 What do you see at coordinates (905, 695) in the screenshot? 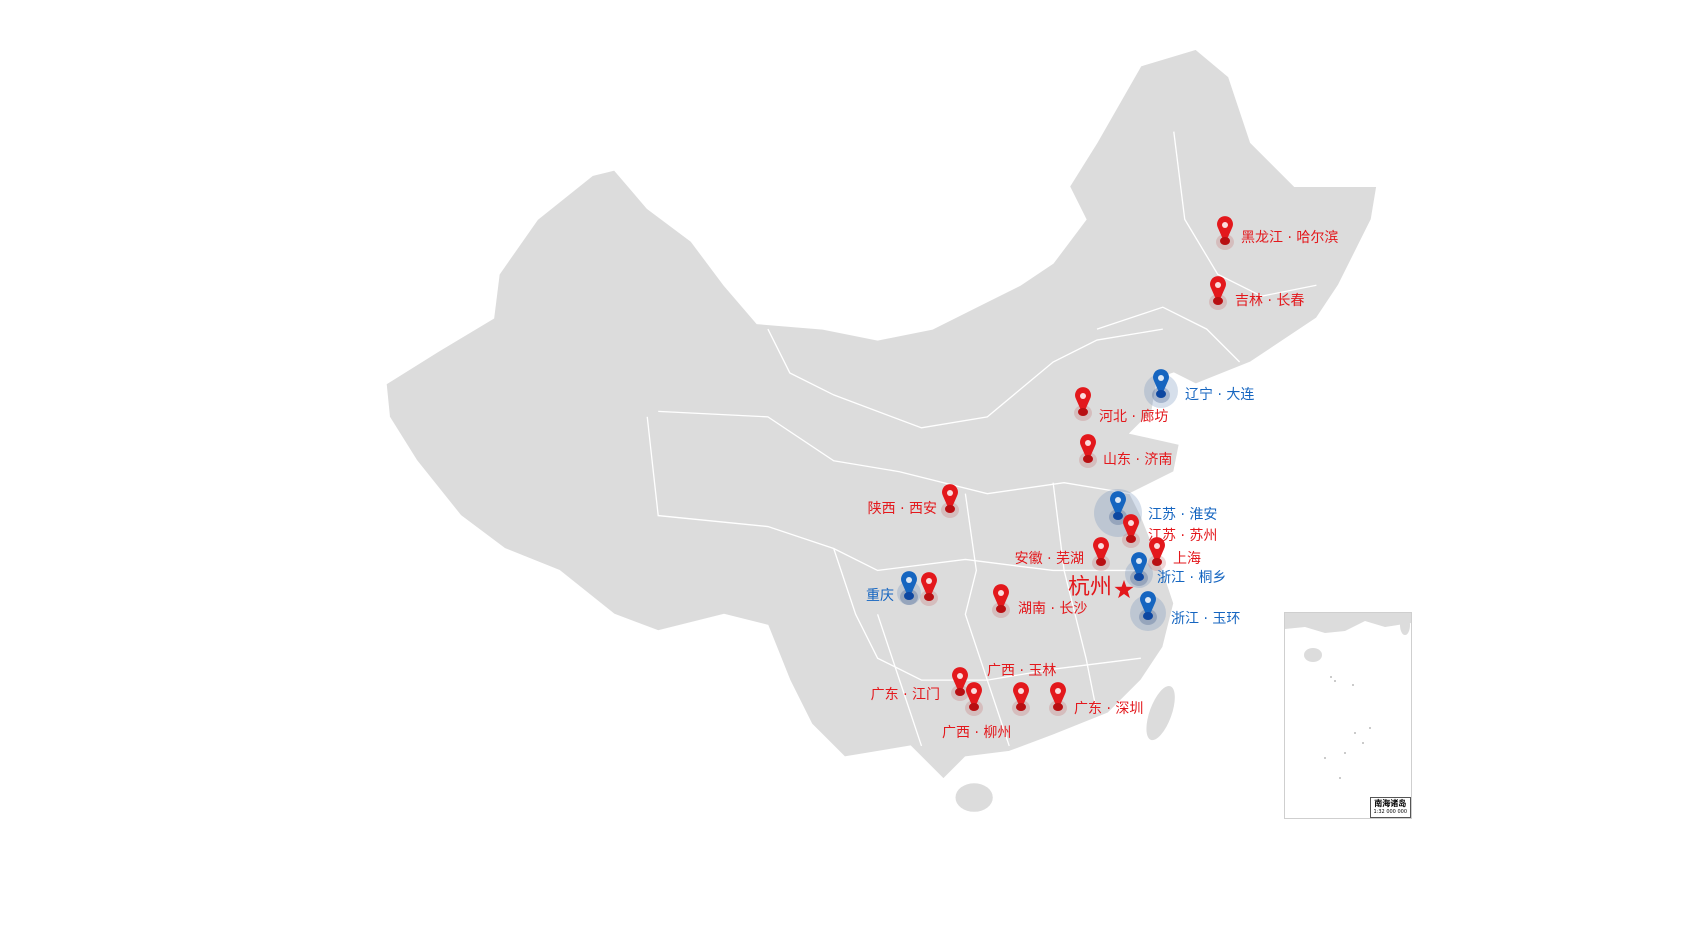
I see `marker-label: 广东 · 江门` at bounding box center [905, 695].